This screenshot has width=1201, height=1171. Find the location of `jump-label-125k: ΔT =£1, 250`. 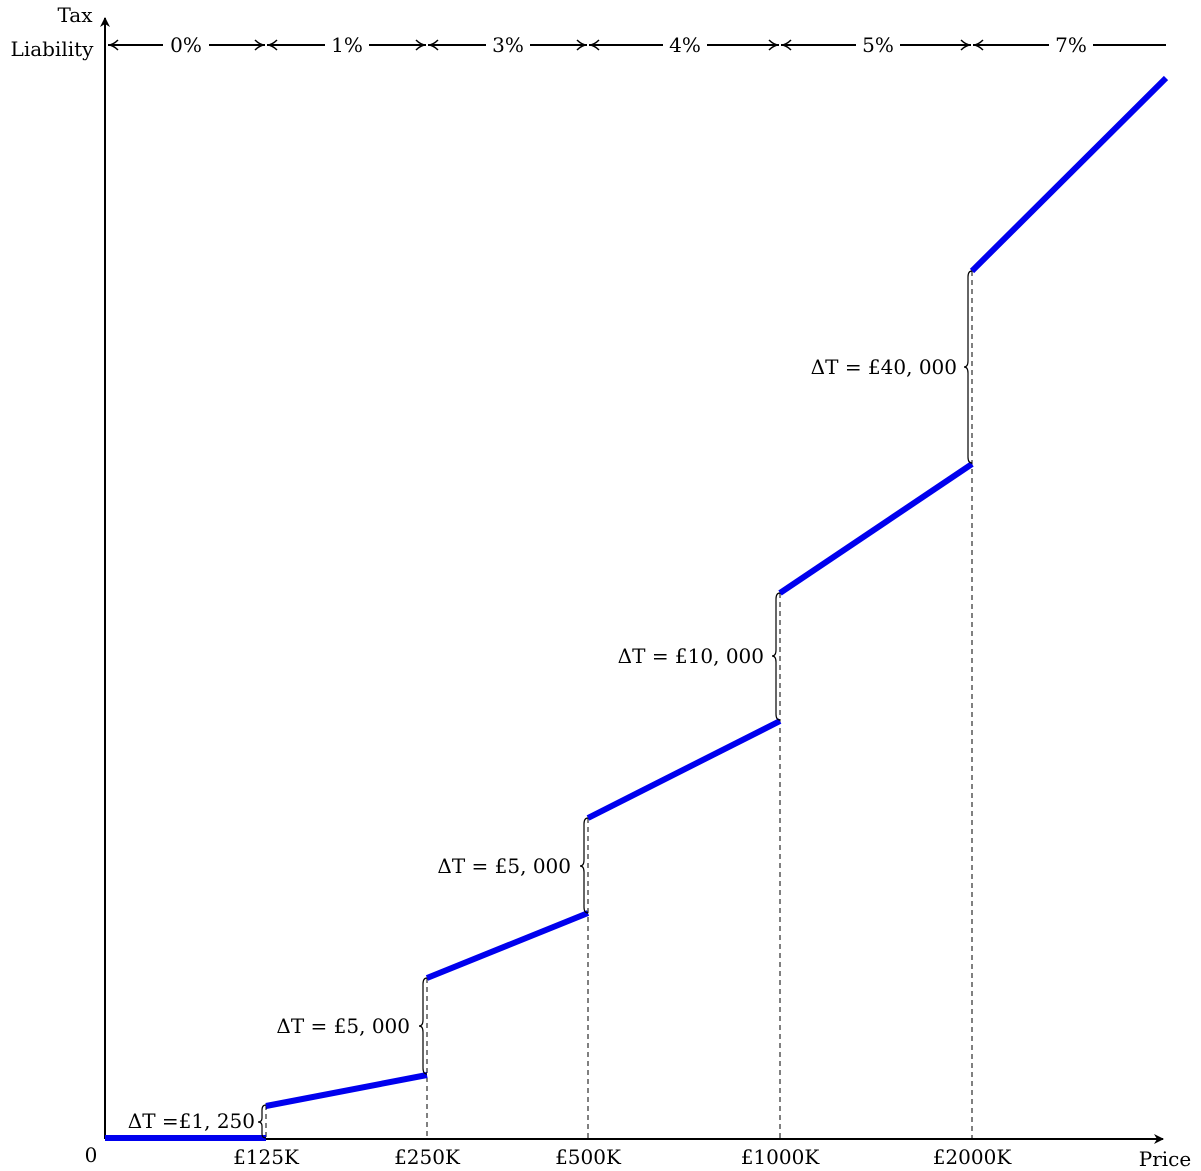

jump-label-125k: ΔT =£1, 250 is located at coordinates (191, 1121).